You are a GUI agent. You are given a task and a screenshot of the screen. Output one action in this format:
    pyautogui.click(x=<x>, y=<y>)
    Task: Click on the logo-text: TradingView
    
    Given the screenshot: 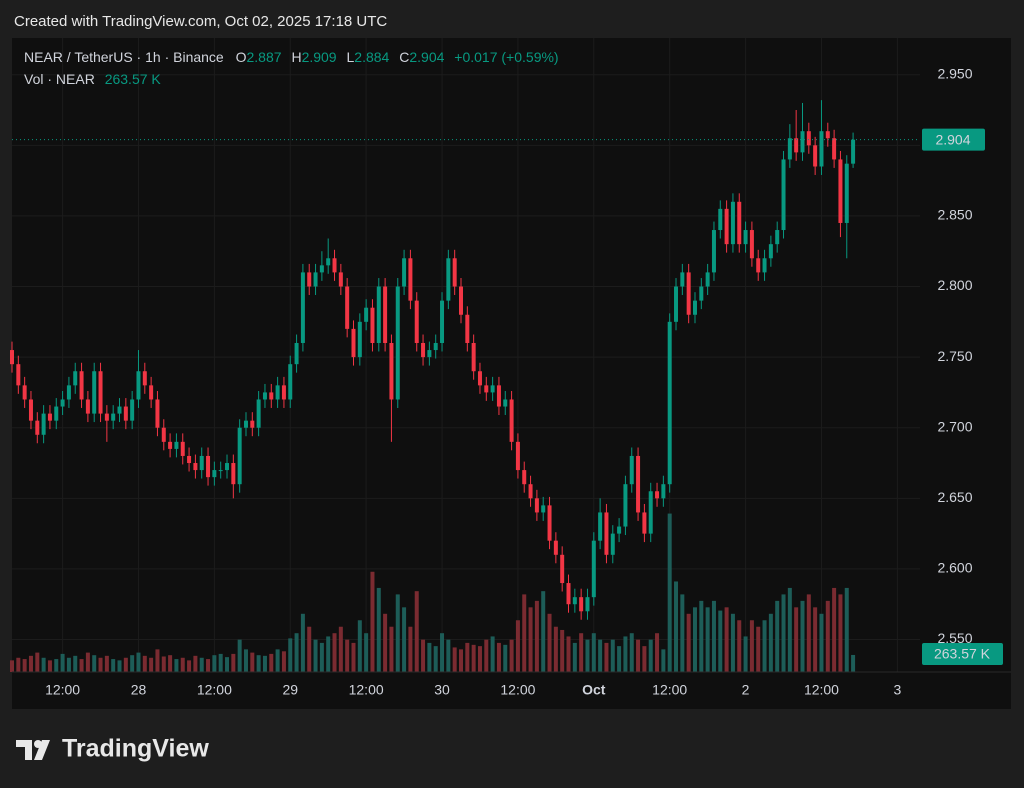 What is the action you would take?
    pyautogui.click(x=135, y=749)
    